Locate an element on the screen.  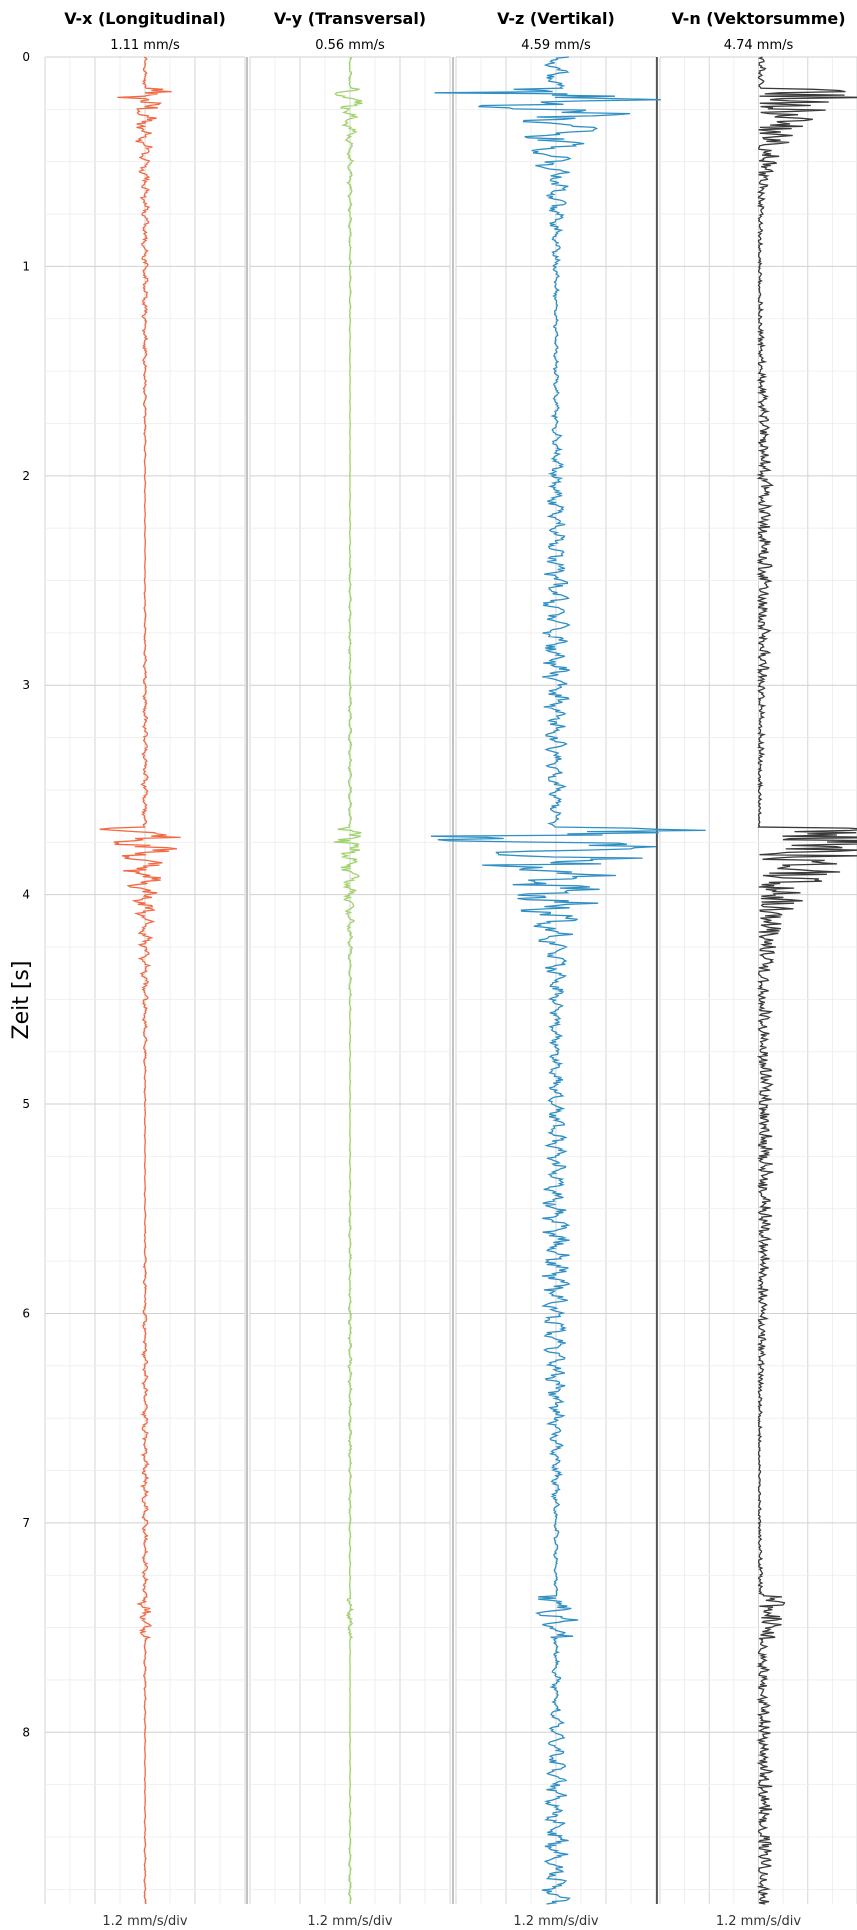
y-tick-label: 8 is located at coordinates (26, 1732).